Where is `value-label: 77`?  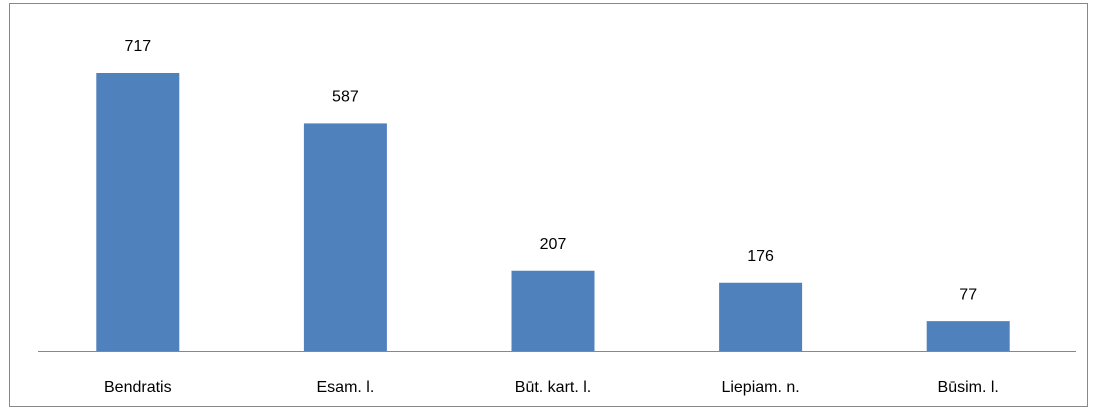 value-label: 77 is located at coordinates (968, 294).